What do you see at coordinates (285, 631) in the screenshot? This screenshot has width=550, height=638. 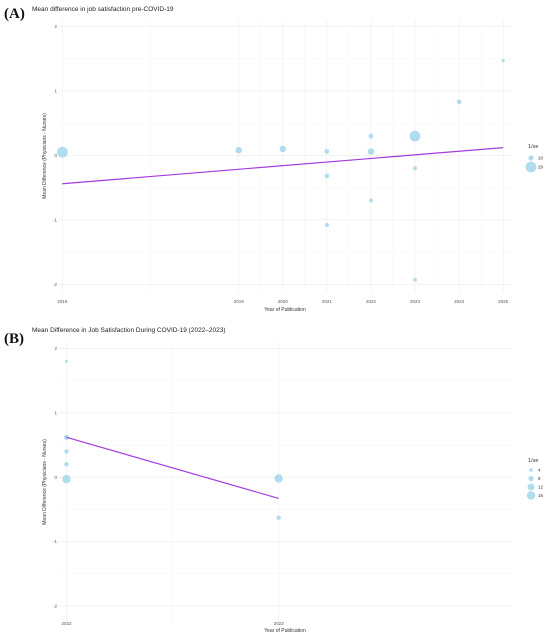 I see `panel-b-x-axis-label: Year of Publication` at bounding box center [285, 631].